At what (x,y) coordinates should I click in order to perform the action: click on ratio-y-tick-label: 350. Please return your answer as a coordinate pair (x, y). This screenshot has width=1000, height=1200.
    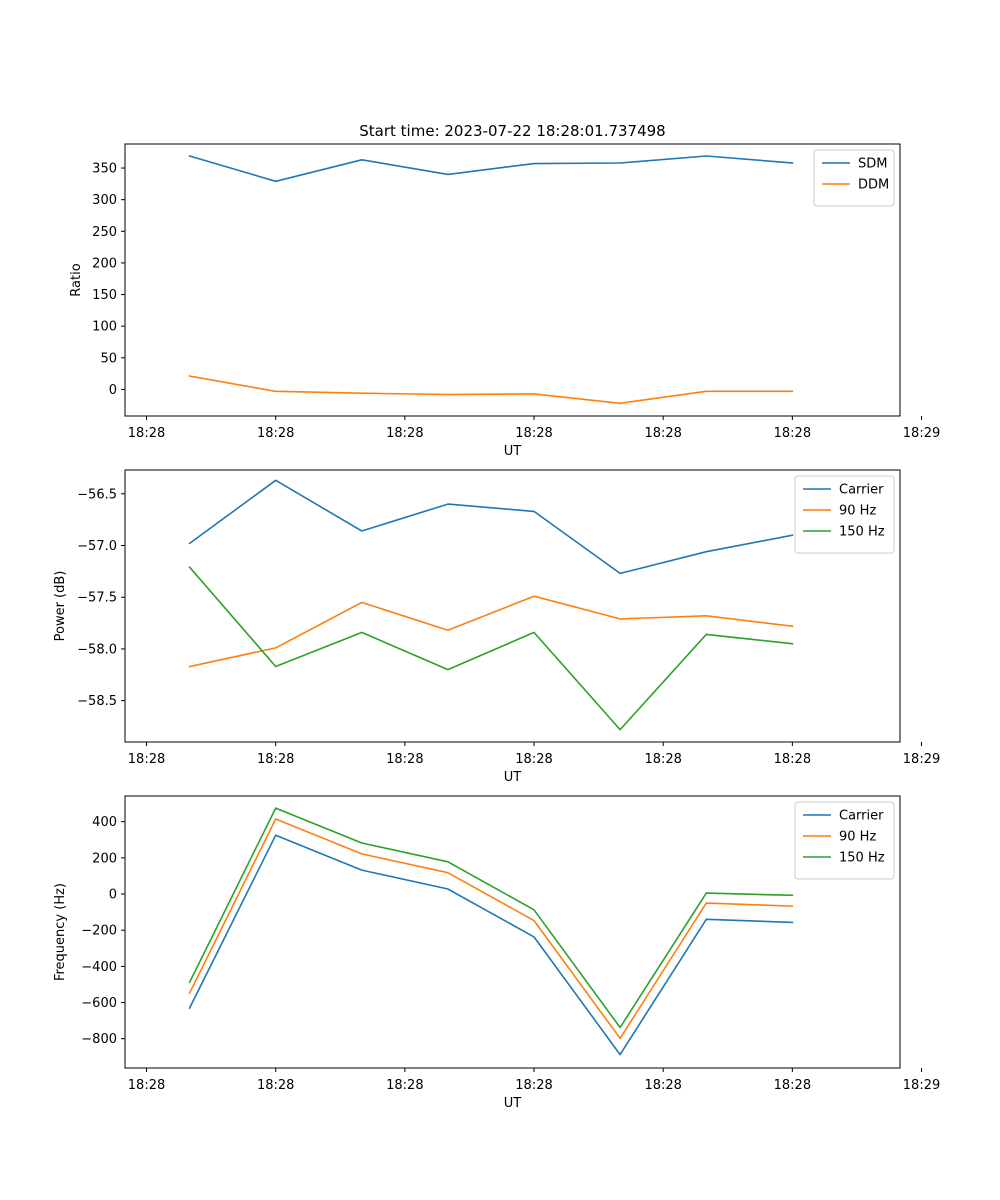
    Looking at the image, I should click on (104, 169).